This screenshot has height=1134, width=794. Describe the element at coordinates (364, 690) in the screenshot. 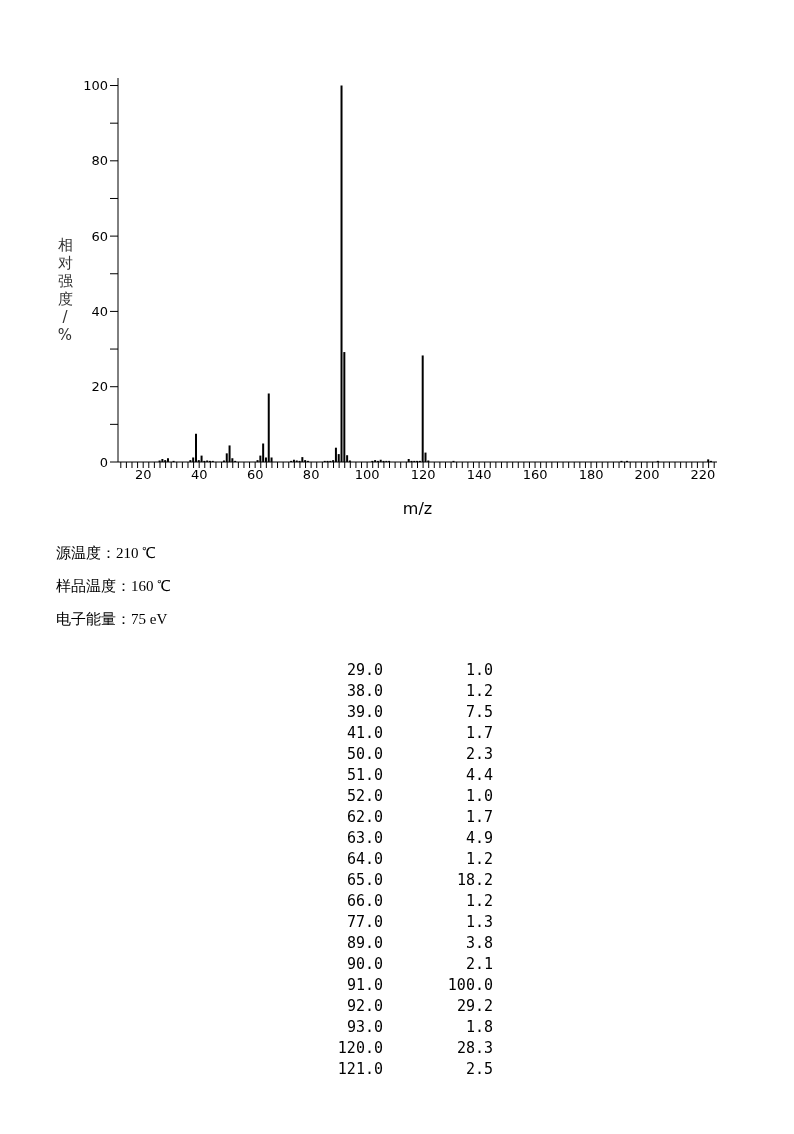

I see `text: 38.0` at that location.